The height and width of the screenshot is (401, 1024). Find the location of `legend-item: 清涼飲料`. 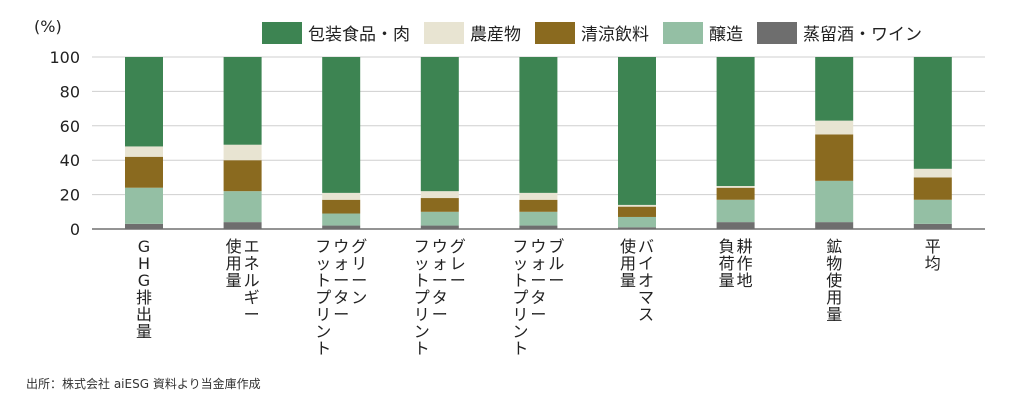

legend-item: 清涼飲料 is located at coordinates (592, 32).